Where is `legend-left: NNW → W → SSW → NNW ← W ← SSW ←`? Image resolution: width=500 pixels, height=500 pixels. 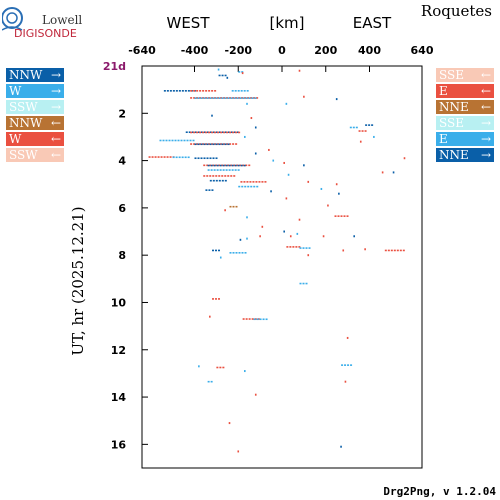
legend-left: NNW → W → SSW → NNW ← W ← SSW ← is located at coordinates (35, 116).